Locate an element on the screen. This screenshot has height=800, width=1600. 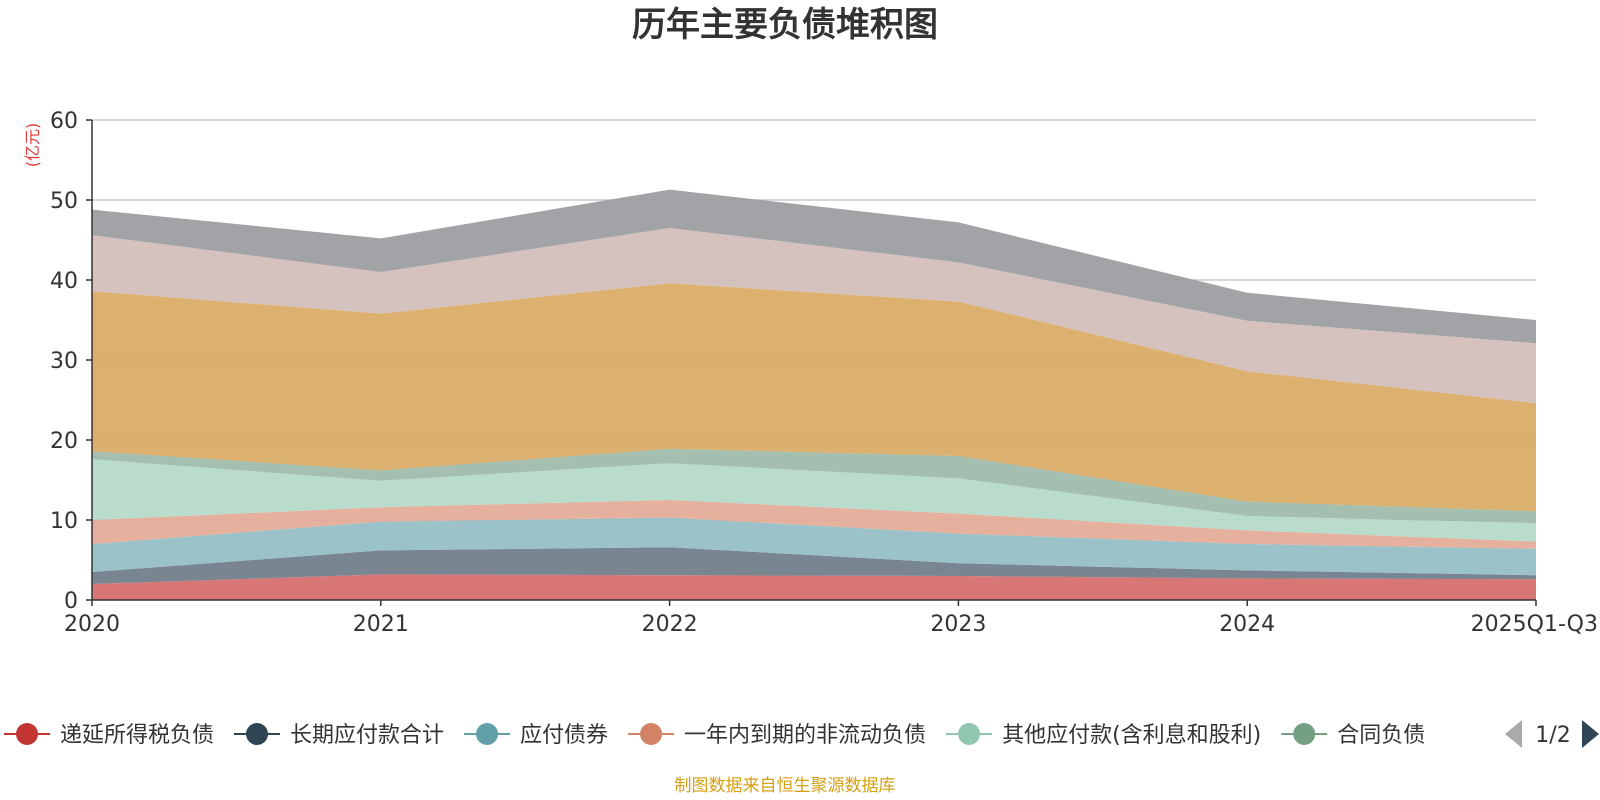
chart-title: 历年主要负债堆积图 is located at coordinates (785, 25).